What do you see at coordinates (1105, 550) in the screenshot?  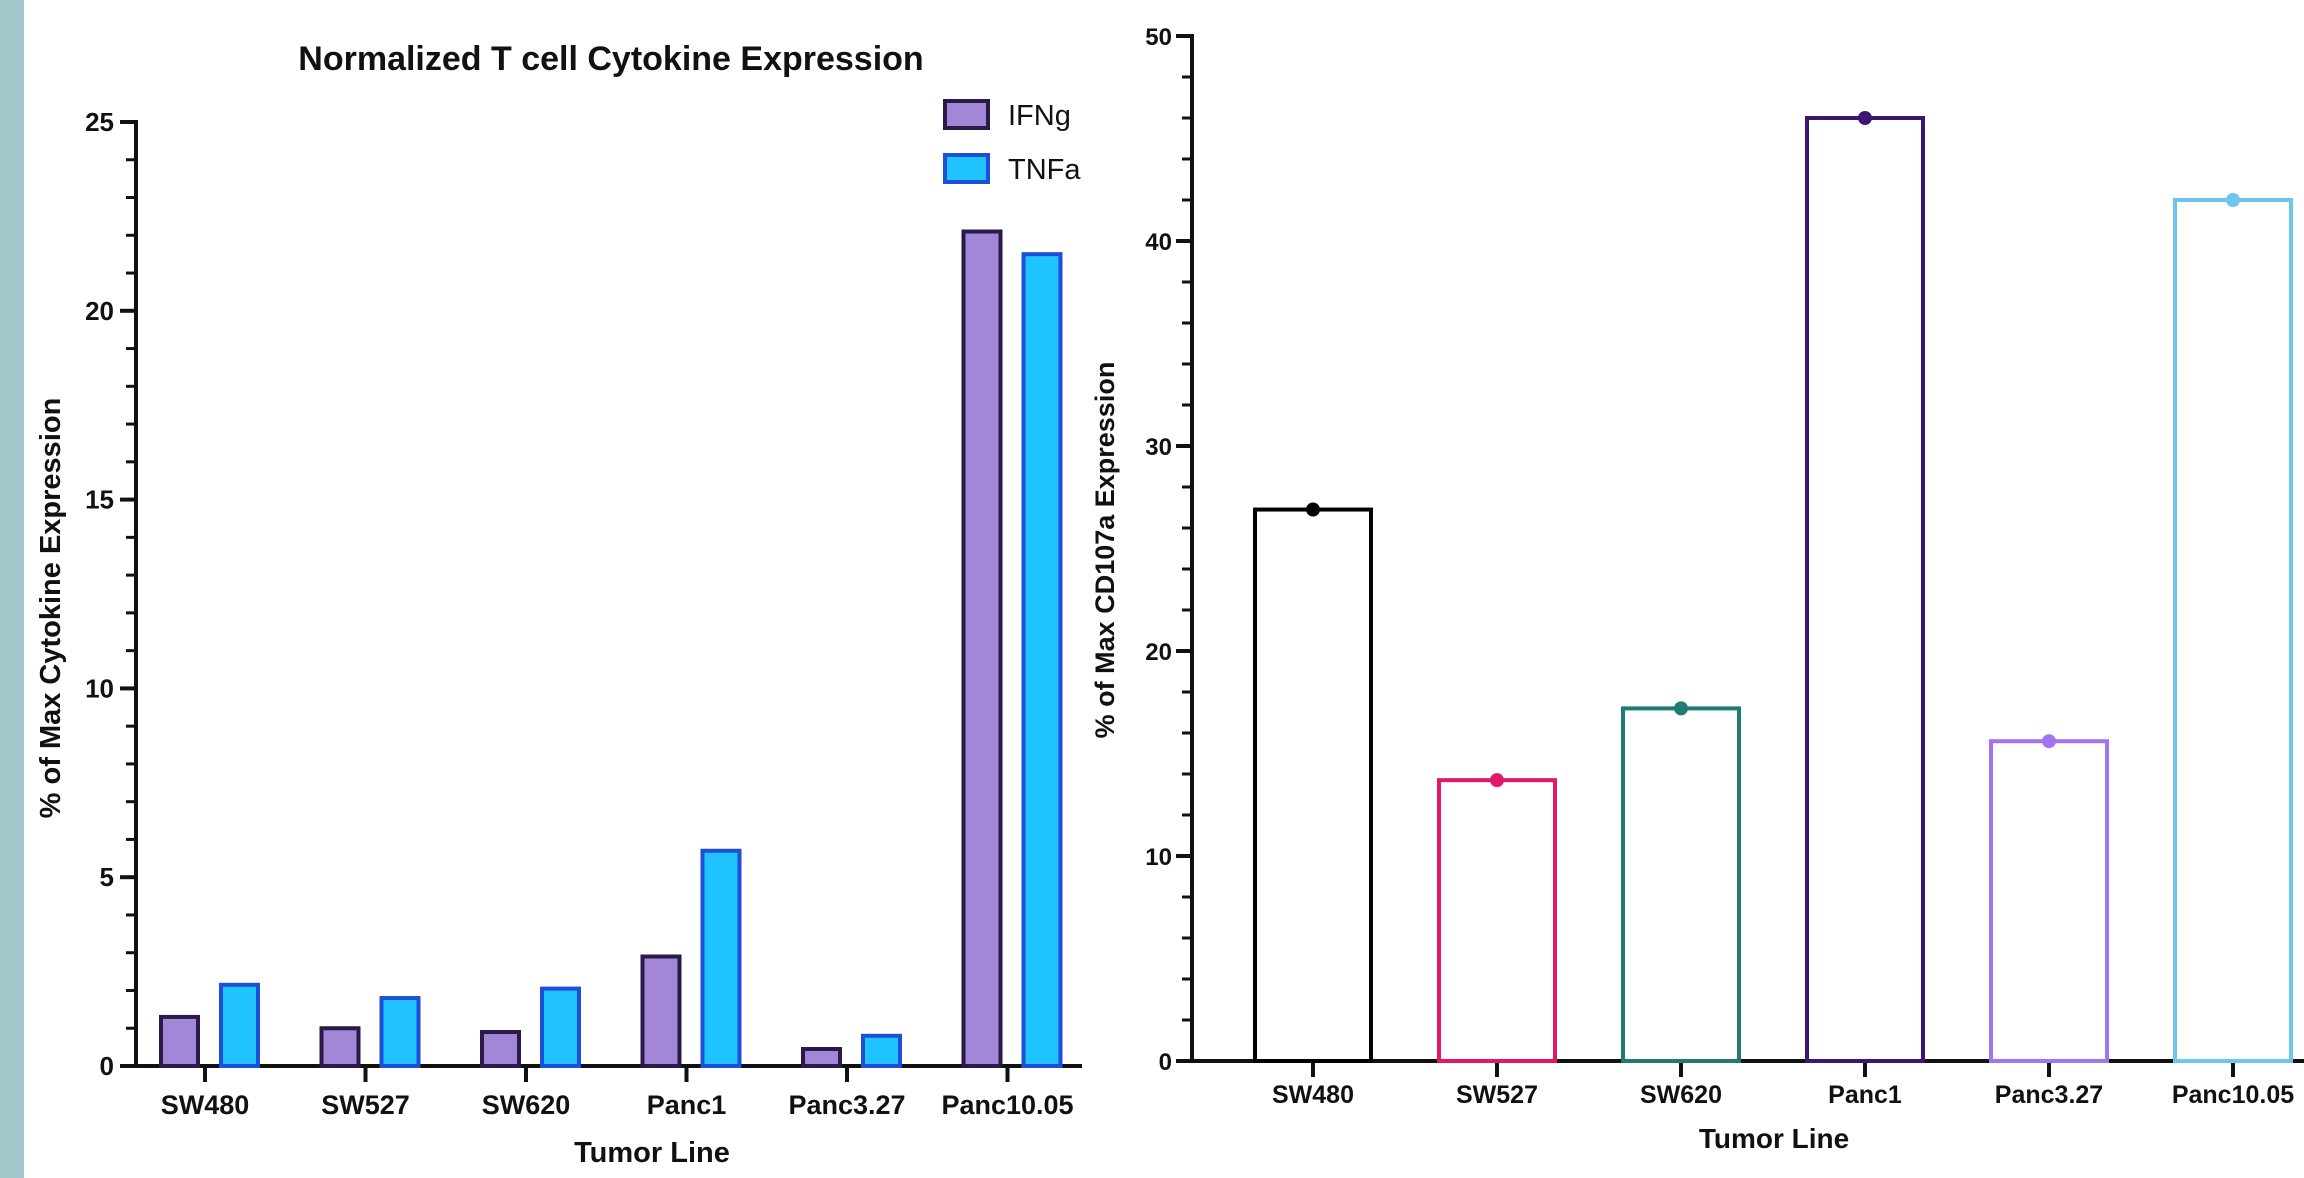 I see `y-axis-label: % of Max CD107a Expression` at bounding box center [1105, 550].